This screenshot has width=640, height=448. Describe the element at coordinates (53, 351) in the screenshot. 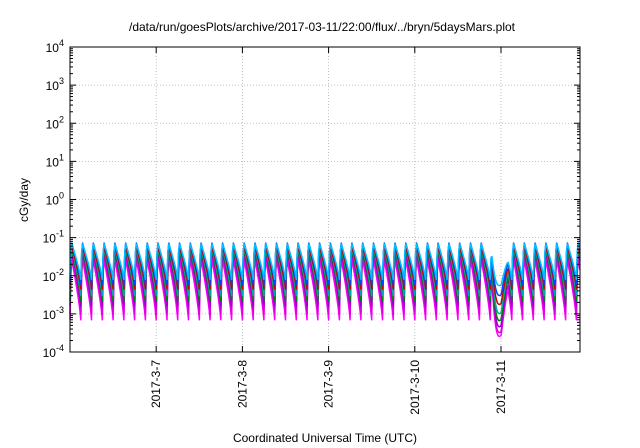

I see `y-tick-label: 10⁻⁴` at that location.